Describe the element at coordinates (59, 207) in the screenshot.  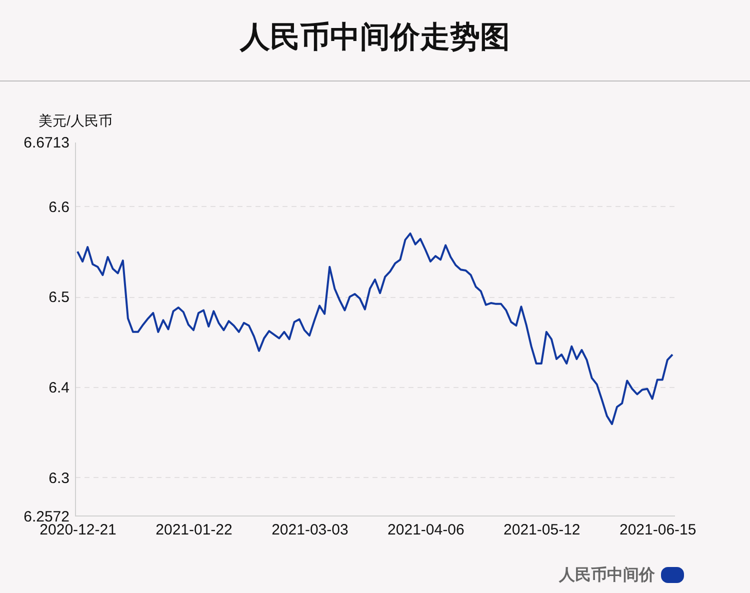
I see `y-tick-label: 6.6` at that location.